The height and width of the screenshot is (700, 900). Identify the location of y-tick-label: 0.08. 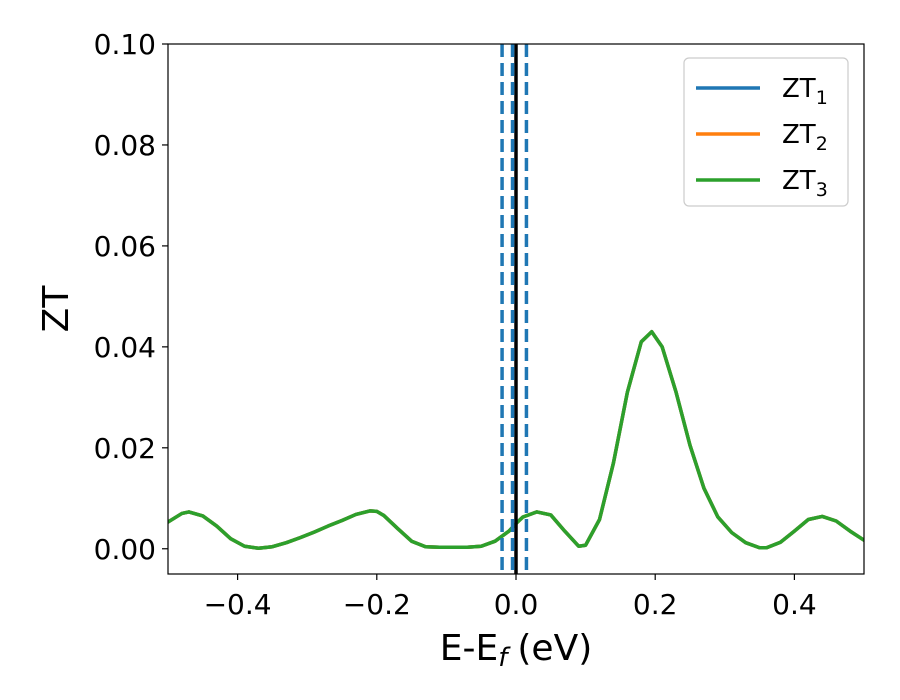
(125, 145).